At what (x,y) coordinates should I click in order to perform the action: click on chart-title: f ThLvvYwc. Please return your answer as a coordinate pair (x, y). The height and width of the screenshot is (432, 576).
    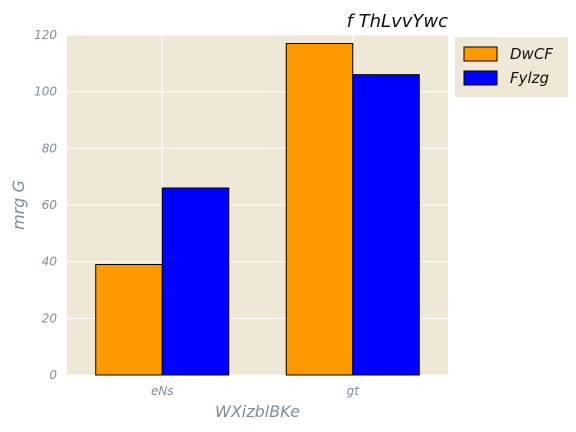
    Looking at the image, I should click on (398, 21).